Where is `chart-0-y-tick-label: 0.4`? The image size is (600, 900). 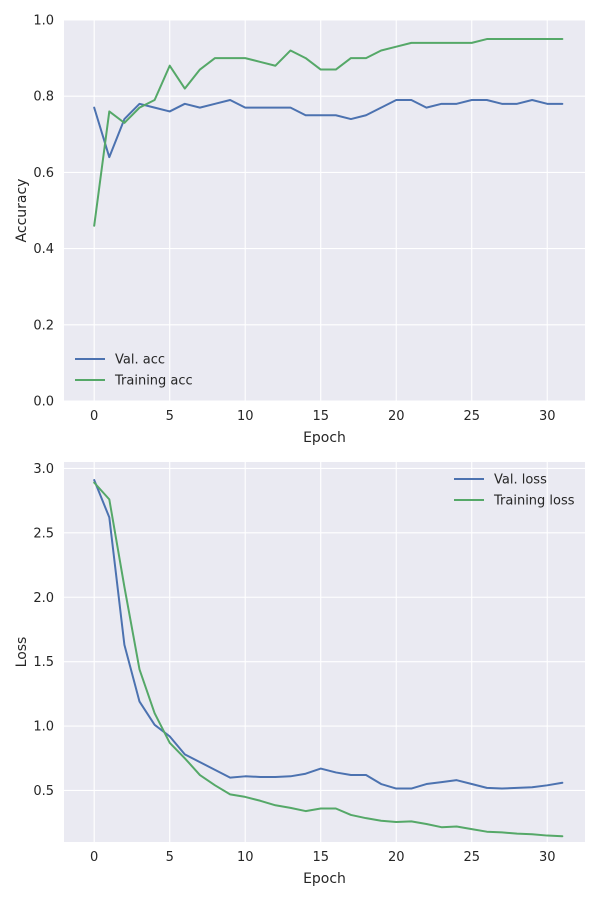
chart-0-y-tick-label: 0.4 is located at coordinates (43, 249).